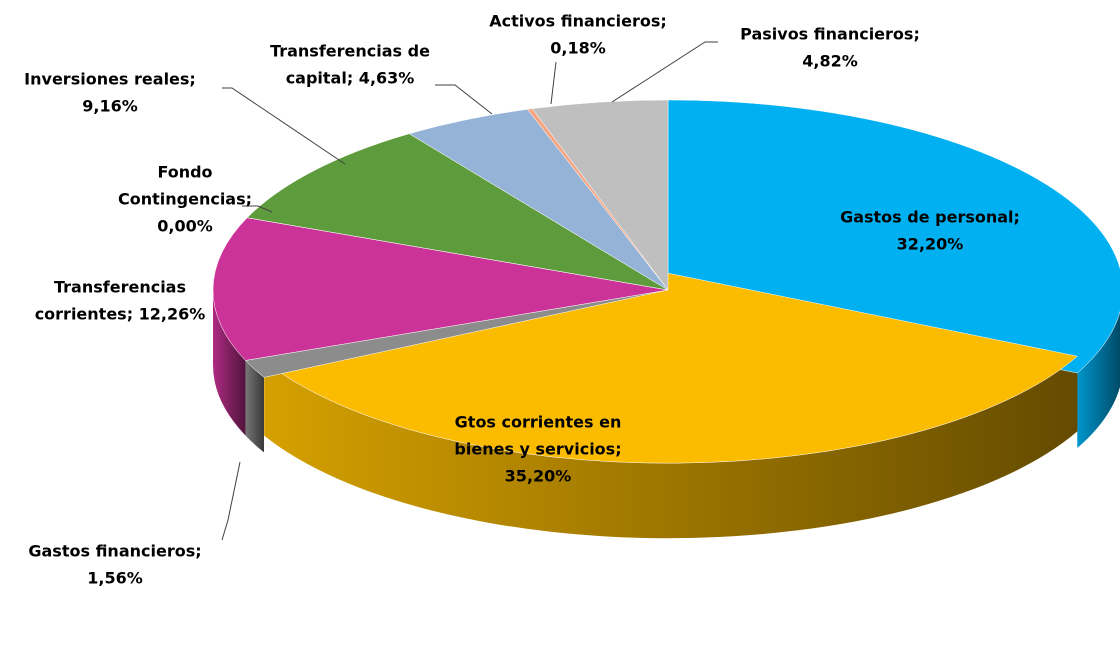 Image resolution: width=1120 pixels, height=646 pixels. Describe the element at coordinates (930, 244) in the screenshot. I see `data-label: 32,20%` at that location.